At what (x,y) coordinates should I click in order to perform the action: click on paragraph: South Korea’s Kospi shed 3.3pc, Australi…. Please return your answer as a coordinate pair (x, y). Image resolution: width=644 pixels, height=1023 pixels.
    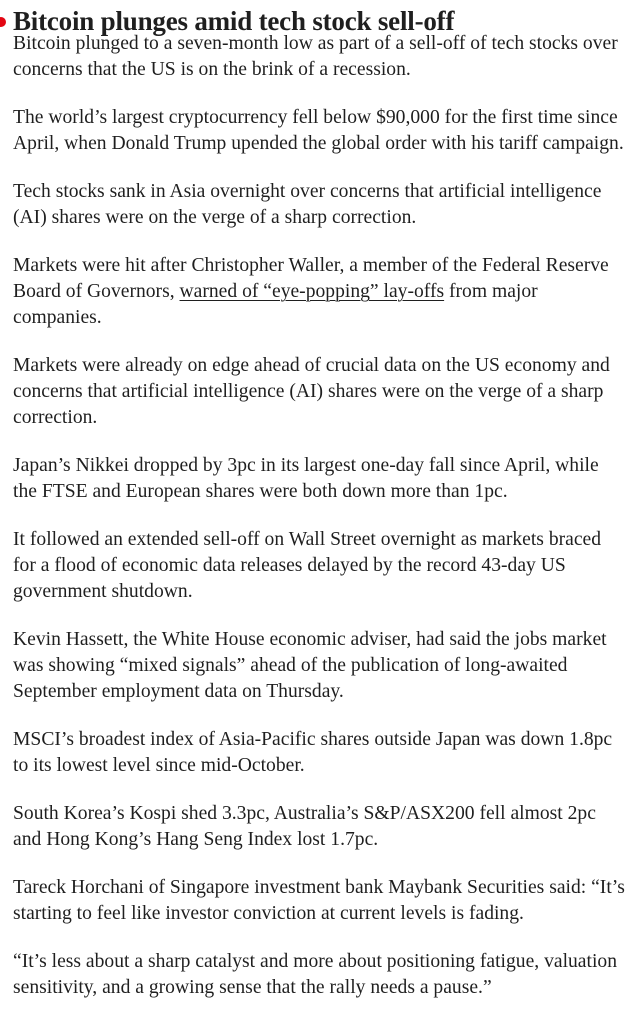
    Looking at the image, I should click on (304, 826).